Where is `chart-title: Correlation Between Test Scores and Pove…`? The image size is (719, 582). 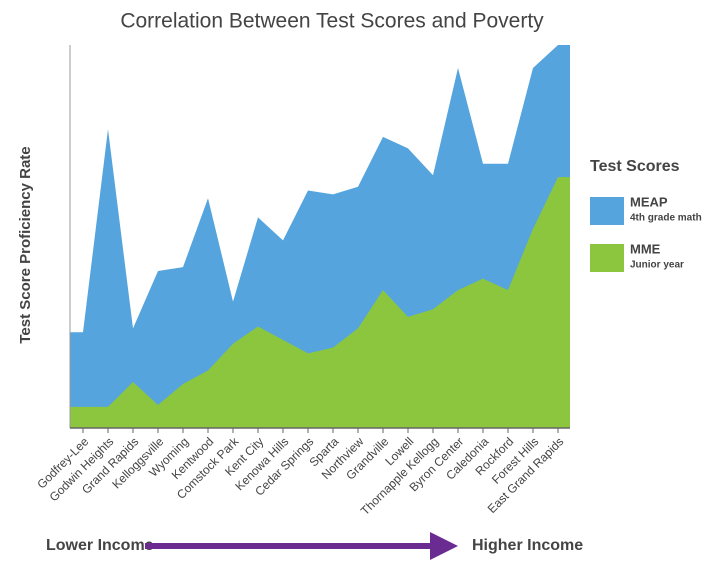
chart-title: Correlation Between Test Scores and Pove… is located at coordinates (332, 21).